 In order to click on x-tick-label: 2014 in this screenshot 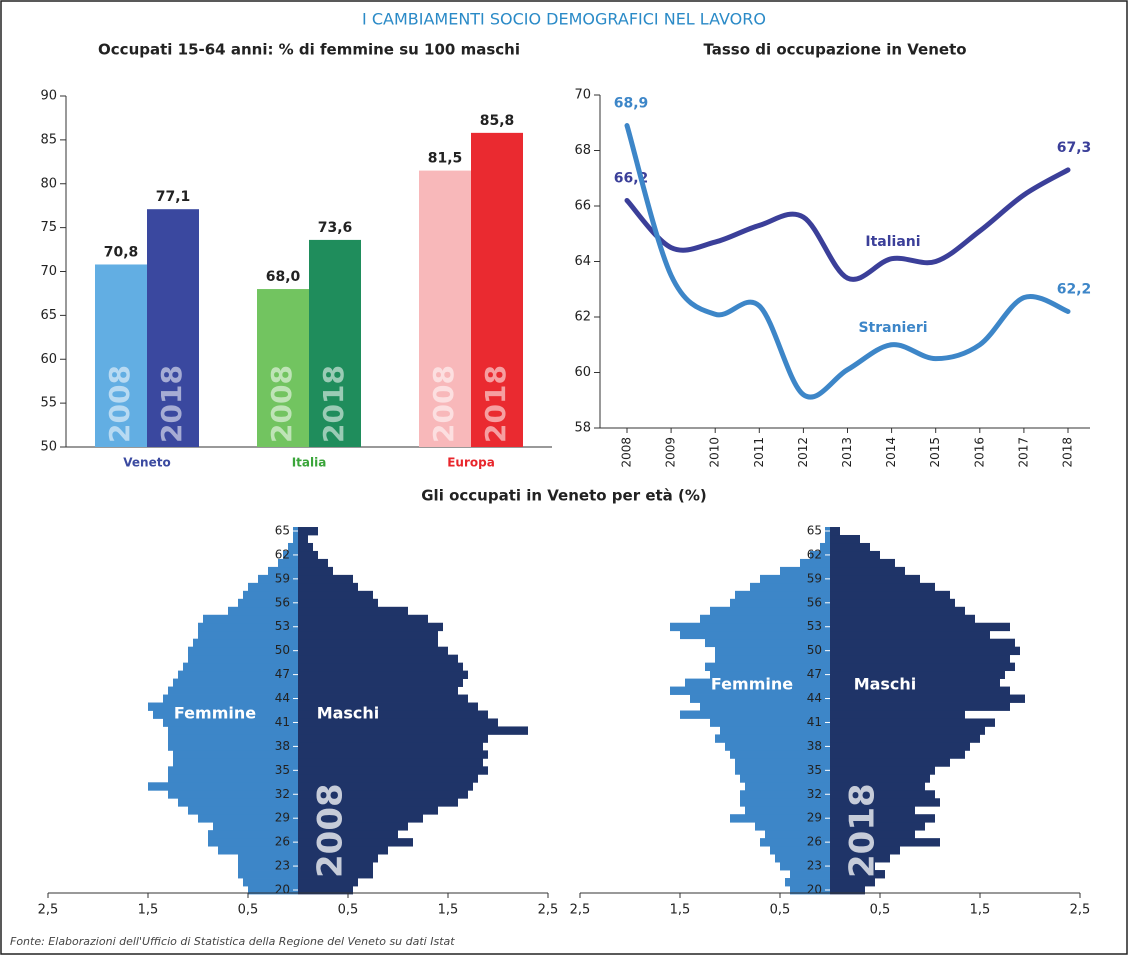, I will do `click(891, 452)`.